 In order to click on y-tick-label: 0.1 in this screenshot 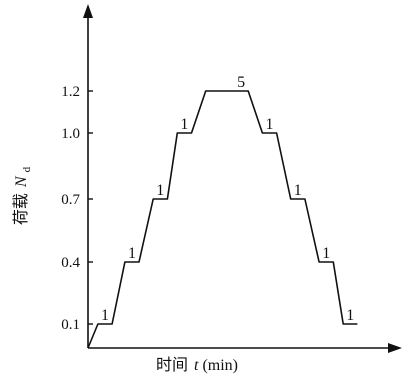, I will do `click(70, 325)`.